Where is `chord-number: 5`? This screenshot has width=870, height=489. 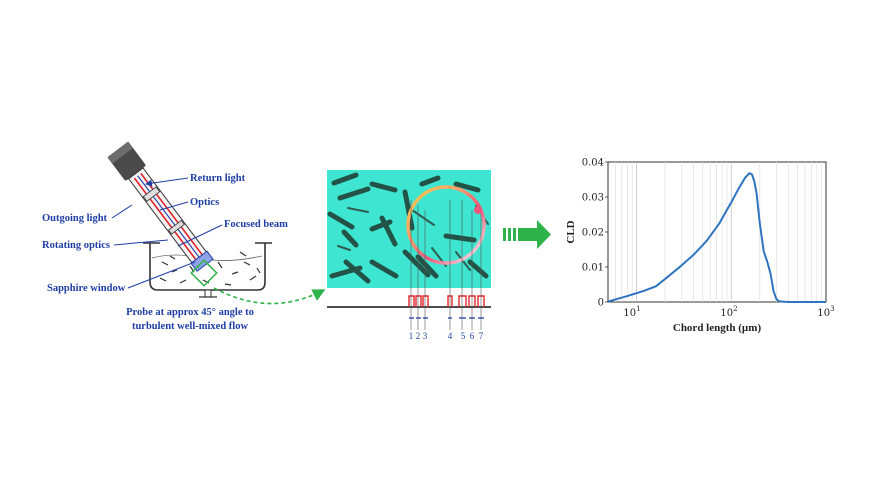 chord-number: 5 is located at coordinates (463, 336).